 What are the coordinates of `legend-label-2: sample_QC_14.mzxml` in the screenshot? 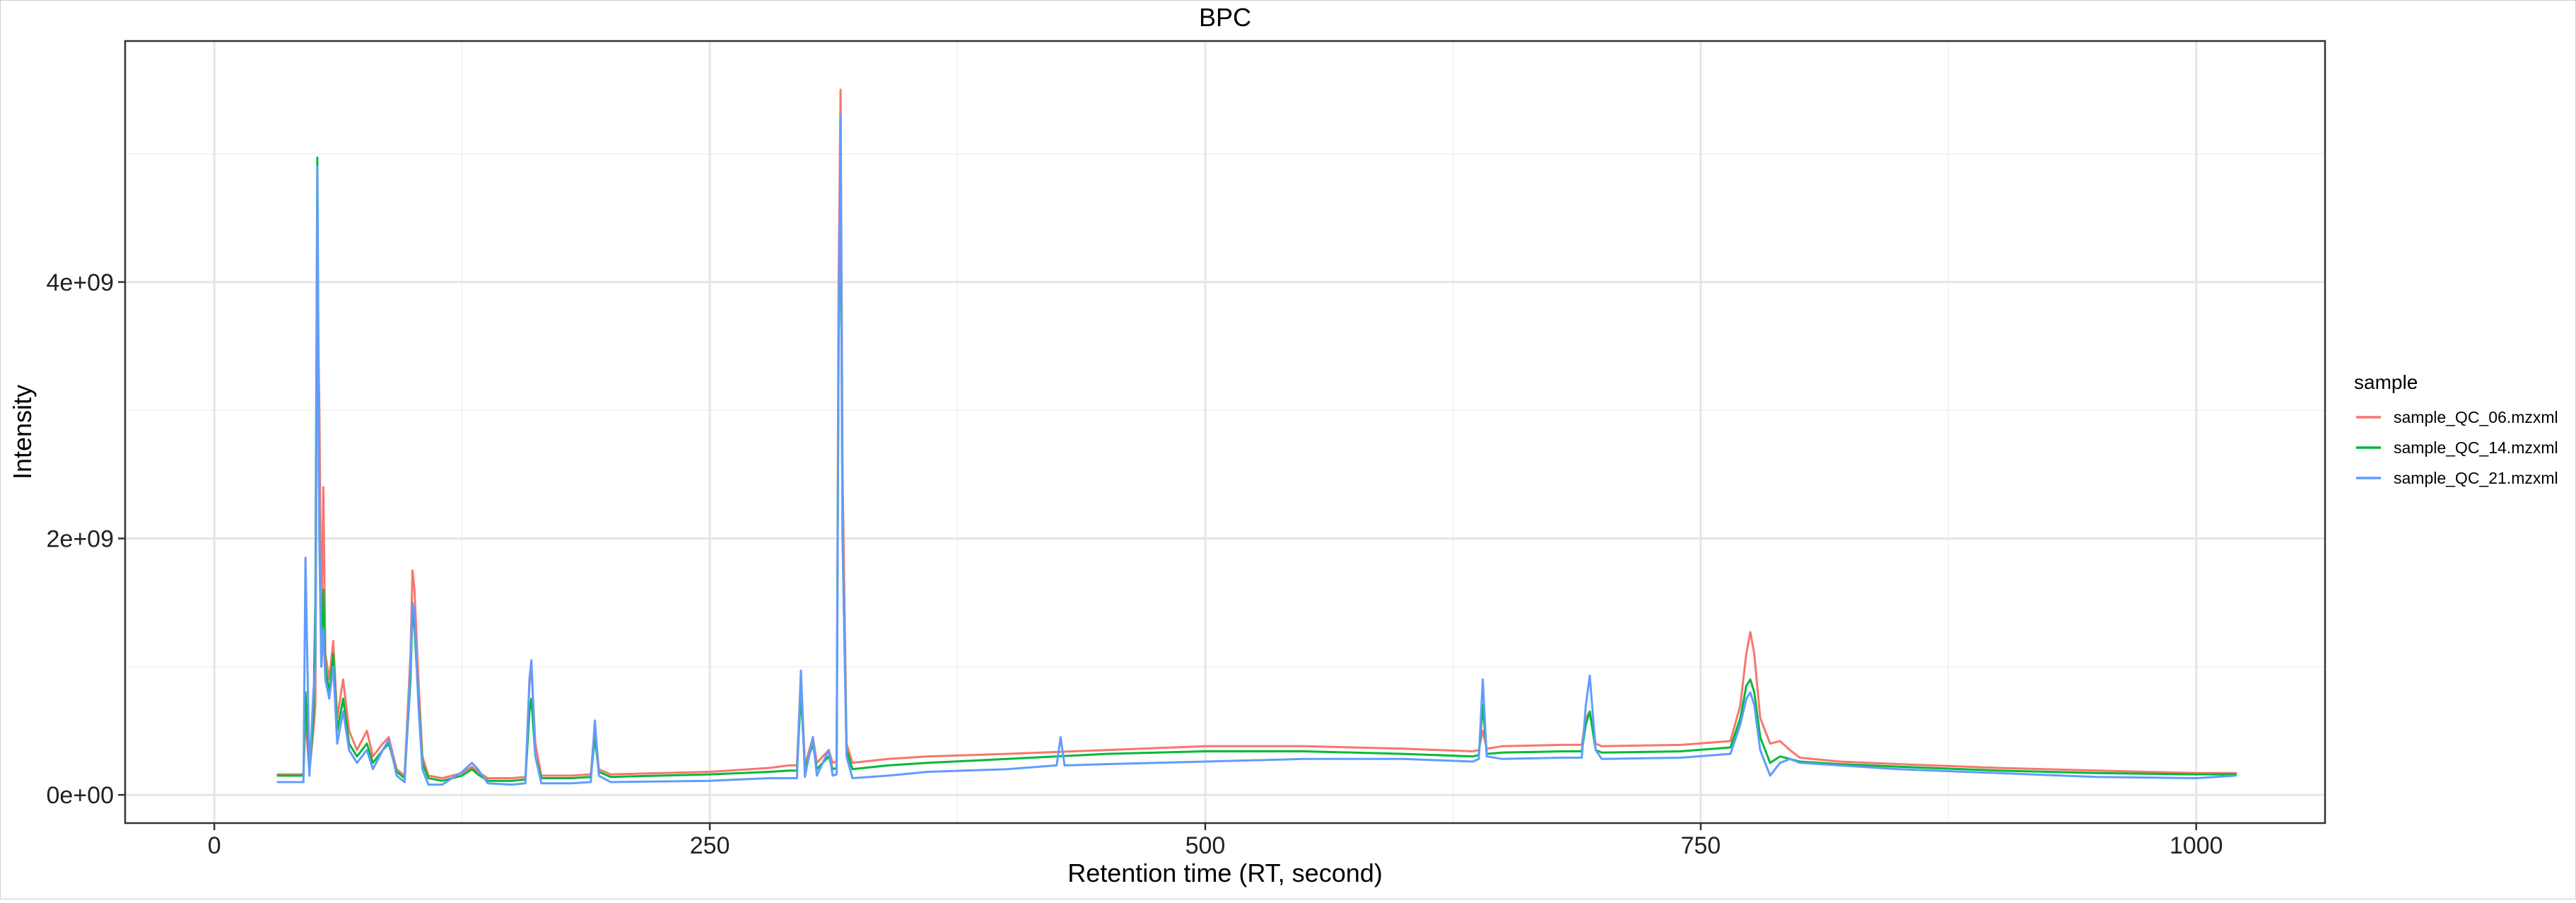 It's located at (2476, 448).